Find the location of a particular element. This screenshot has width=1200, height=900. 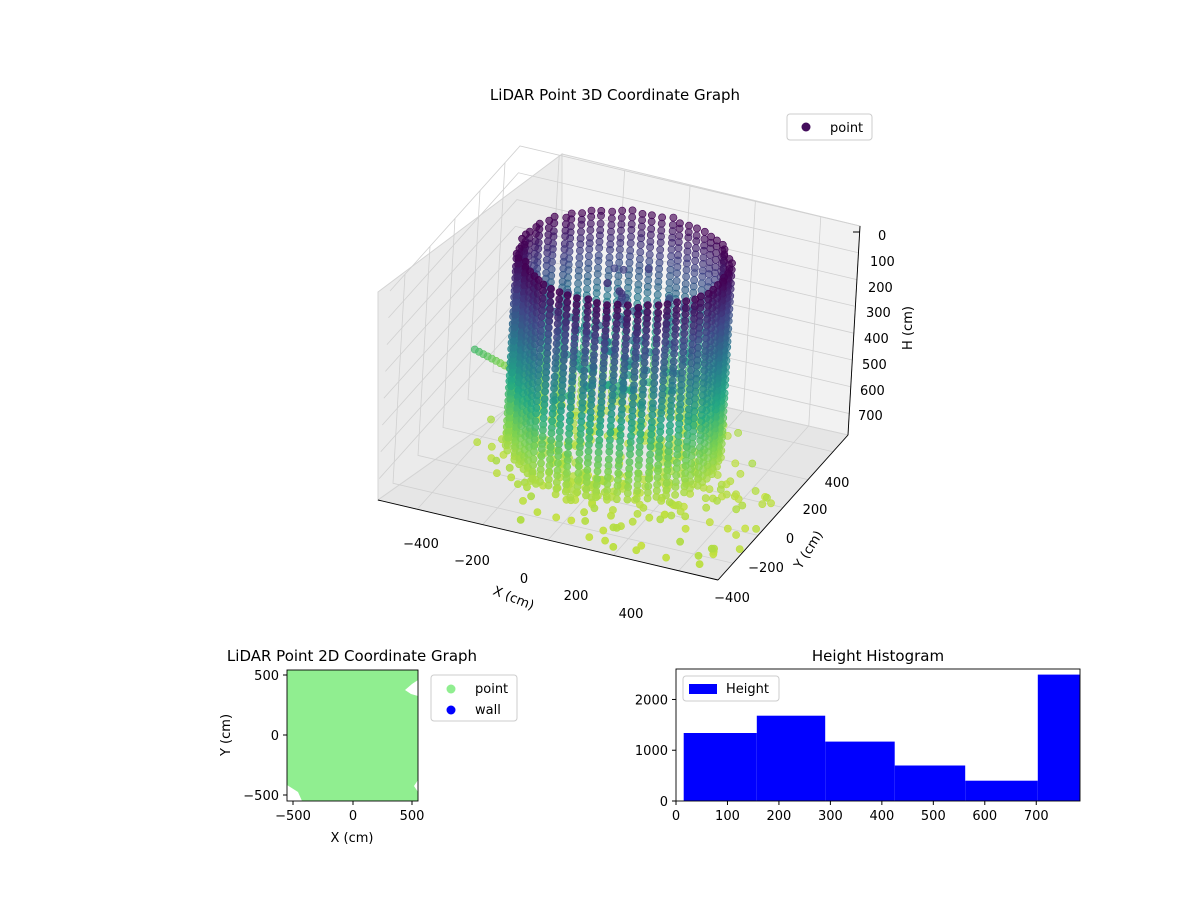

z-tick-label: 300 is located at coordinates (878, 313).